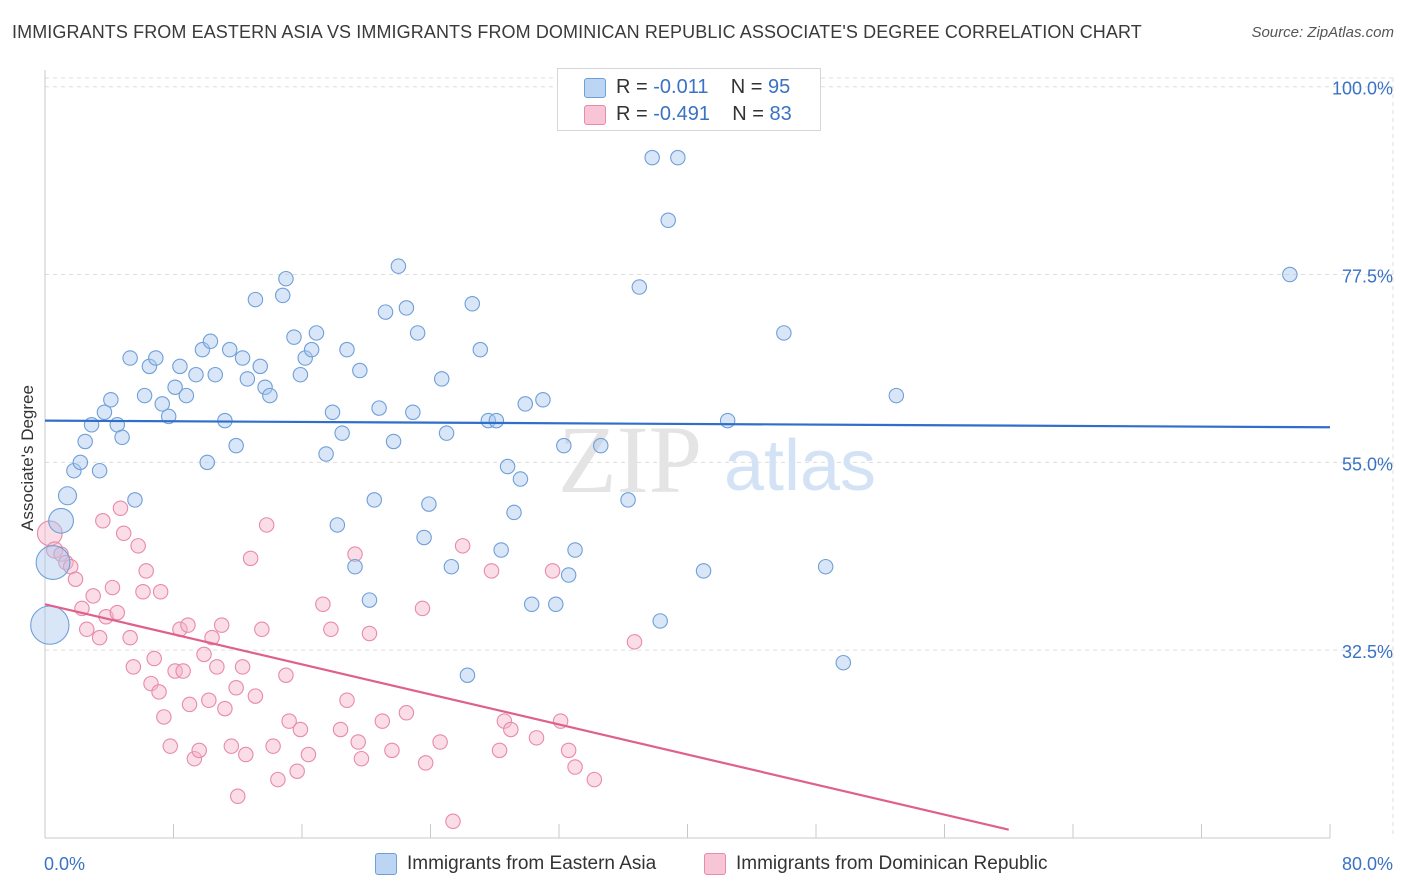 This screenshot has width=1406, height=892. Describe the element at coordinates (595, 88) in the screenshot. I see `legend-swatch-blue` at that location.